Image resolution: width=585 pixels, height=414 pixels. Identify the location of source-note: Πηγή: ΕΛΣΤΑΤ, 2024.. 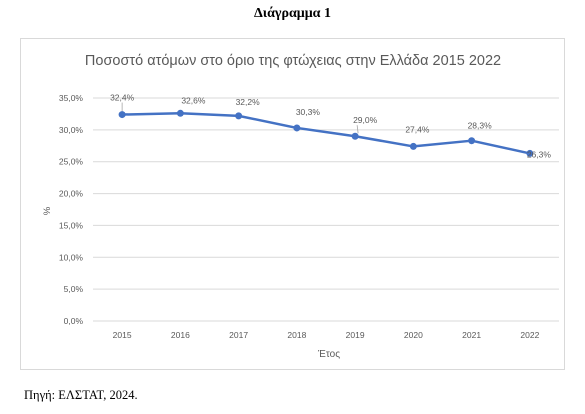
(81, 395).